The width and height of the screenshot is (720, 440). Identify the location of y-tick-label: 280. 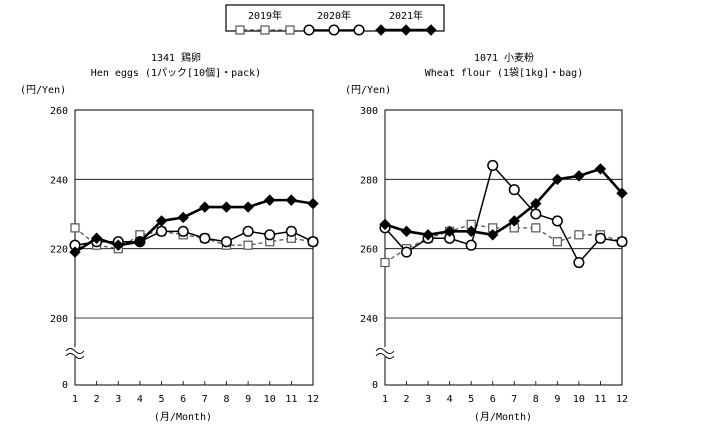
(369, 180).